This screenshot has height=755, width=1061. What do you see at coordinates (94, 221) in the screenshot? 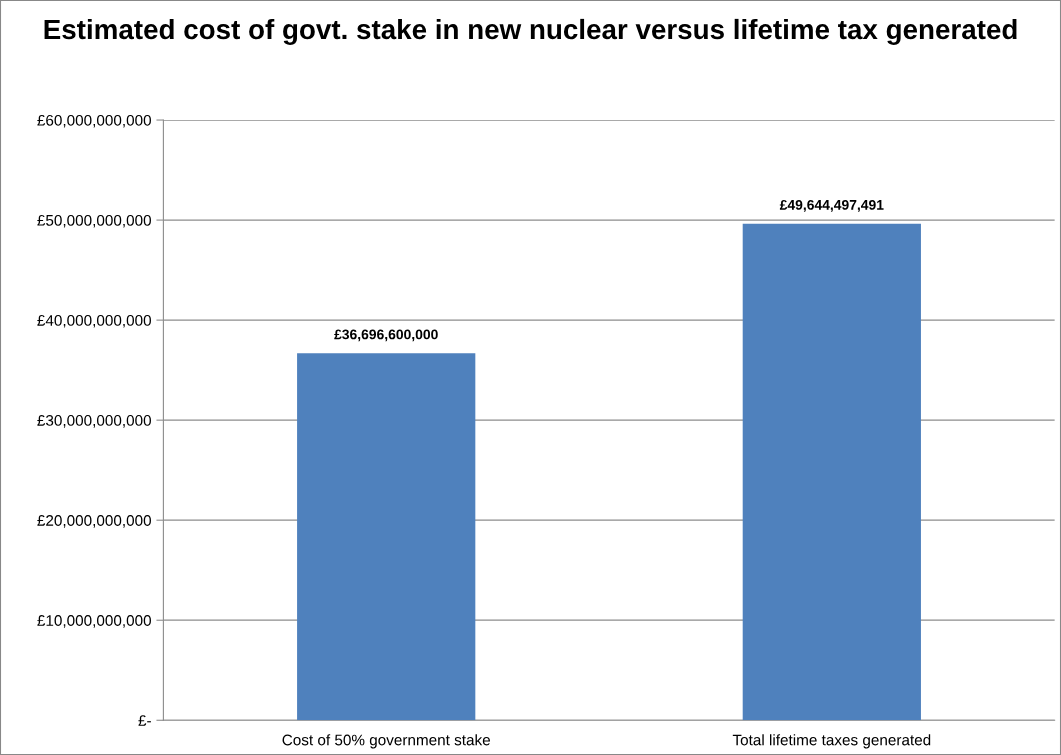
I see `y-tick-label: £50,000,000,000` at bounding box center [94, 221].